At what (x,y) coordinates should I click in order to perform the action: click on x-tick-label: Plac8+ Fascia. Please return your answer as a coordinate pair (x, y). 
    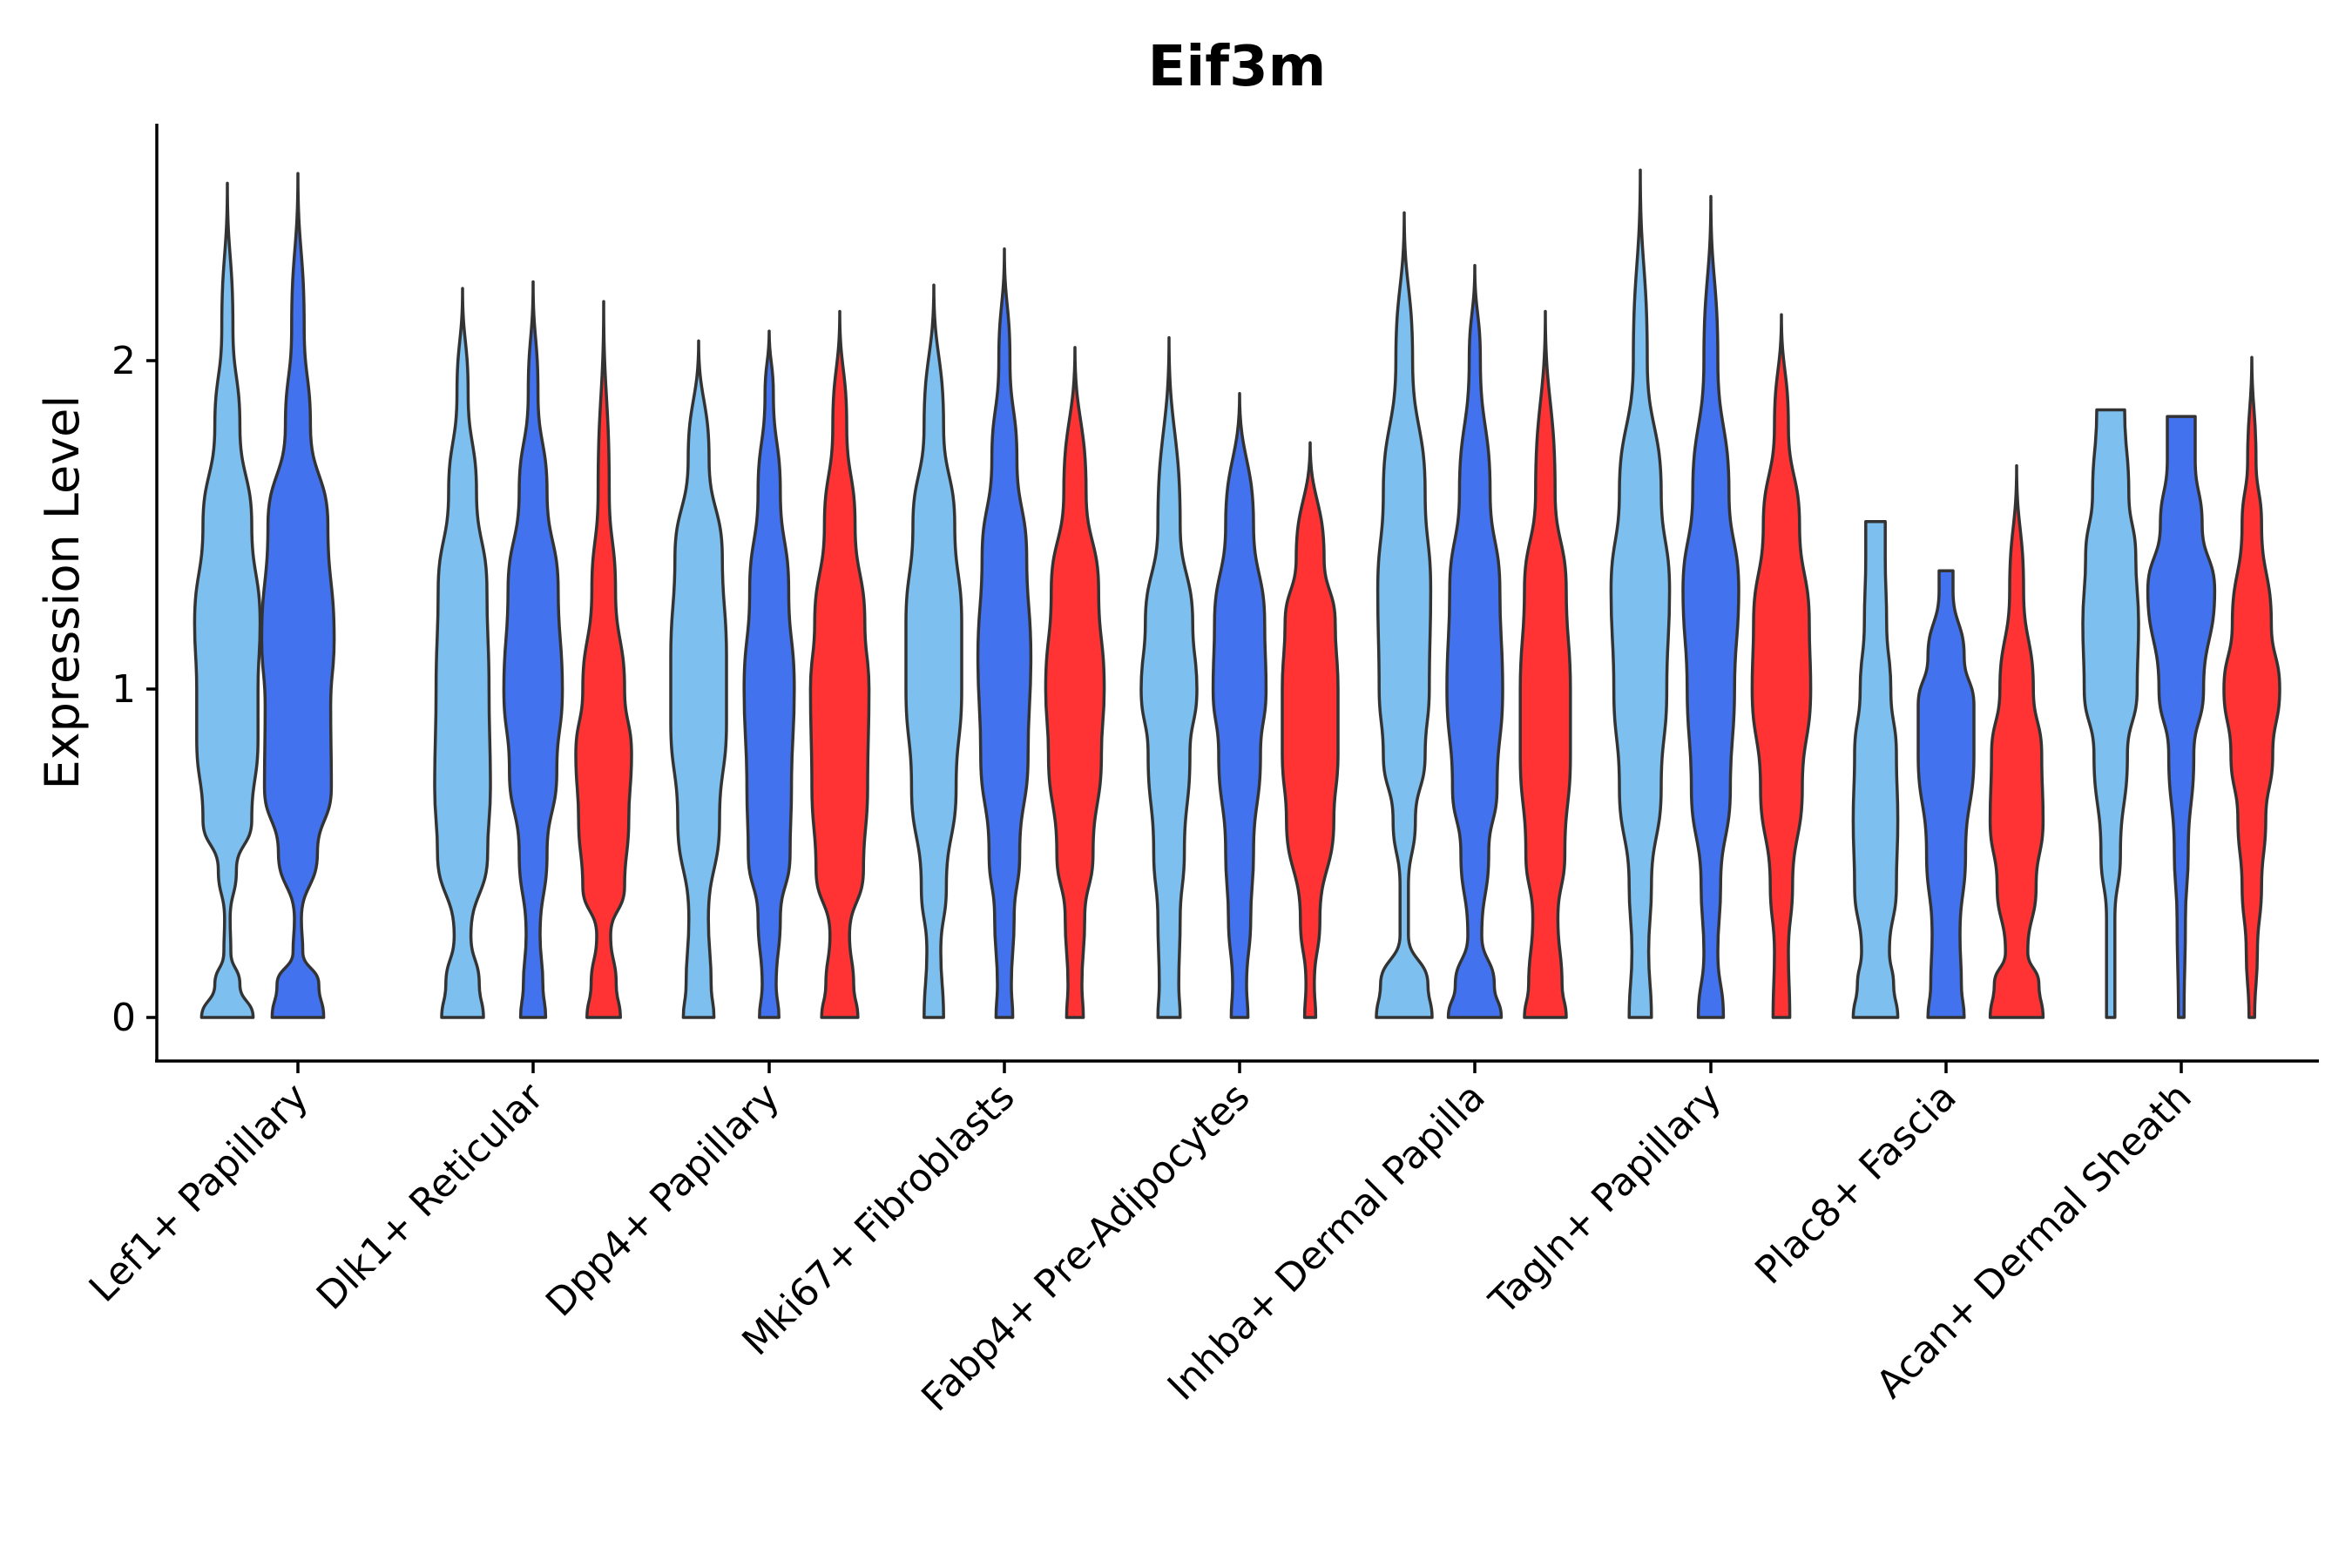
    Looking at the image, I should click on (1856, 1184).